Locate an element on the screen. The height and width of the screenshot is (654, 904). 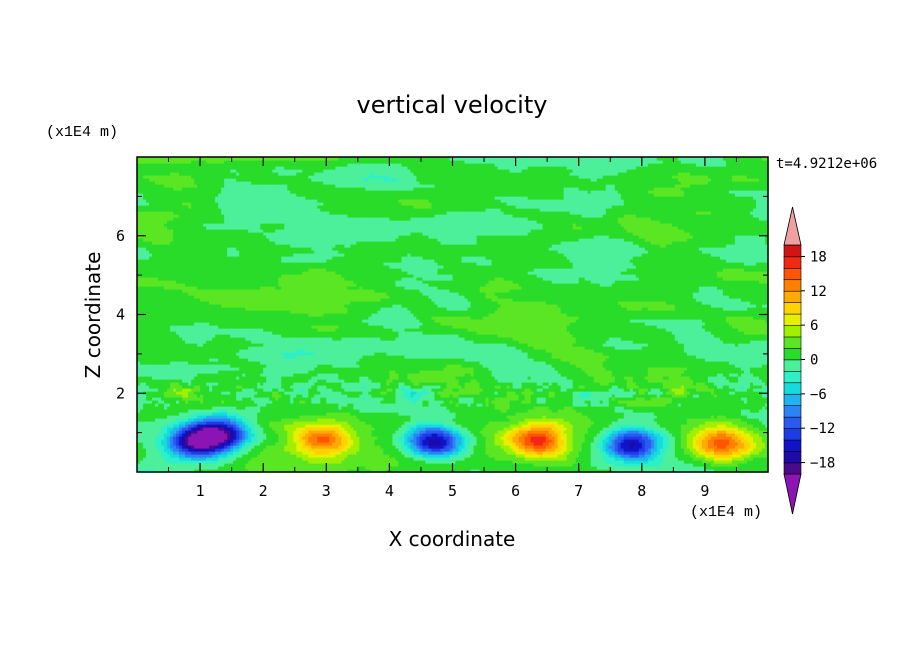
y-unit-label: (x1E4 m) is located at coordinates (82, 132).